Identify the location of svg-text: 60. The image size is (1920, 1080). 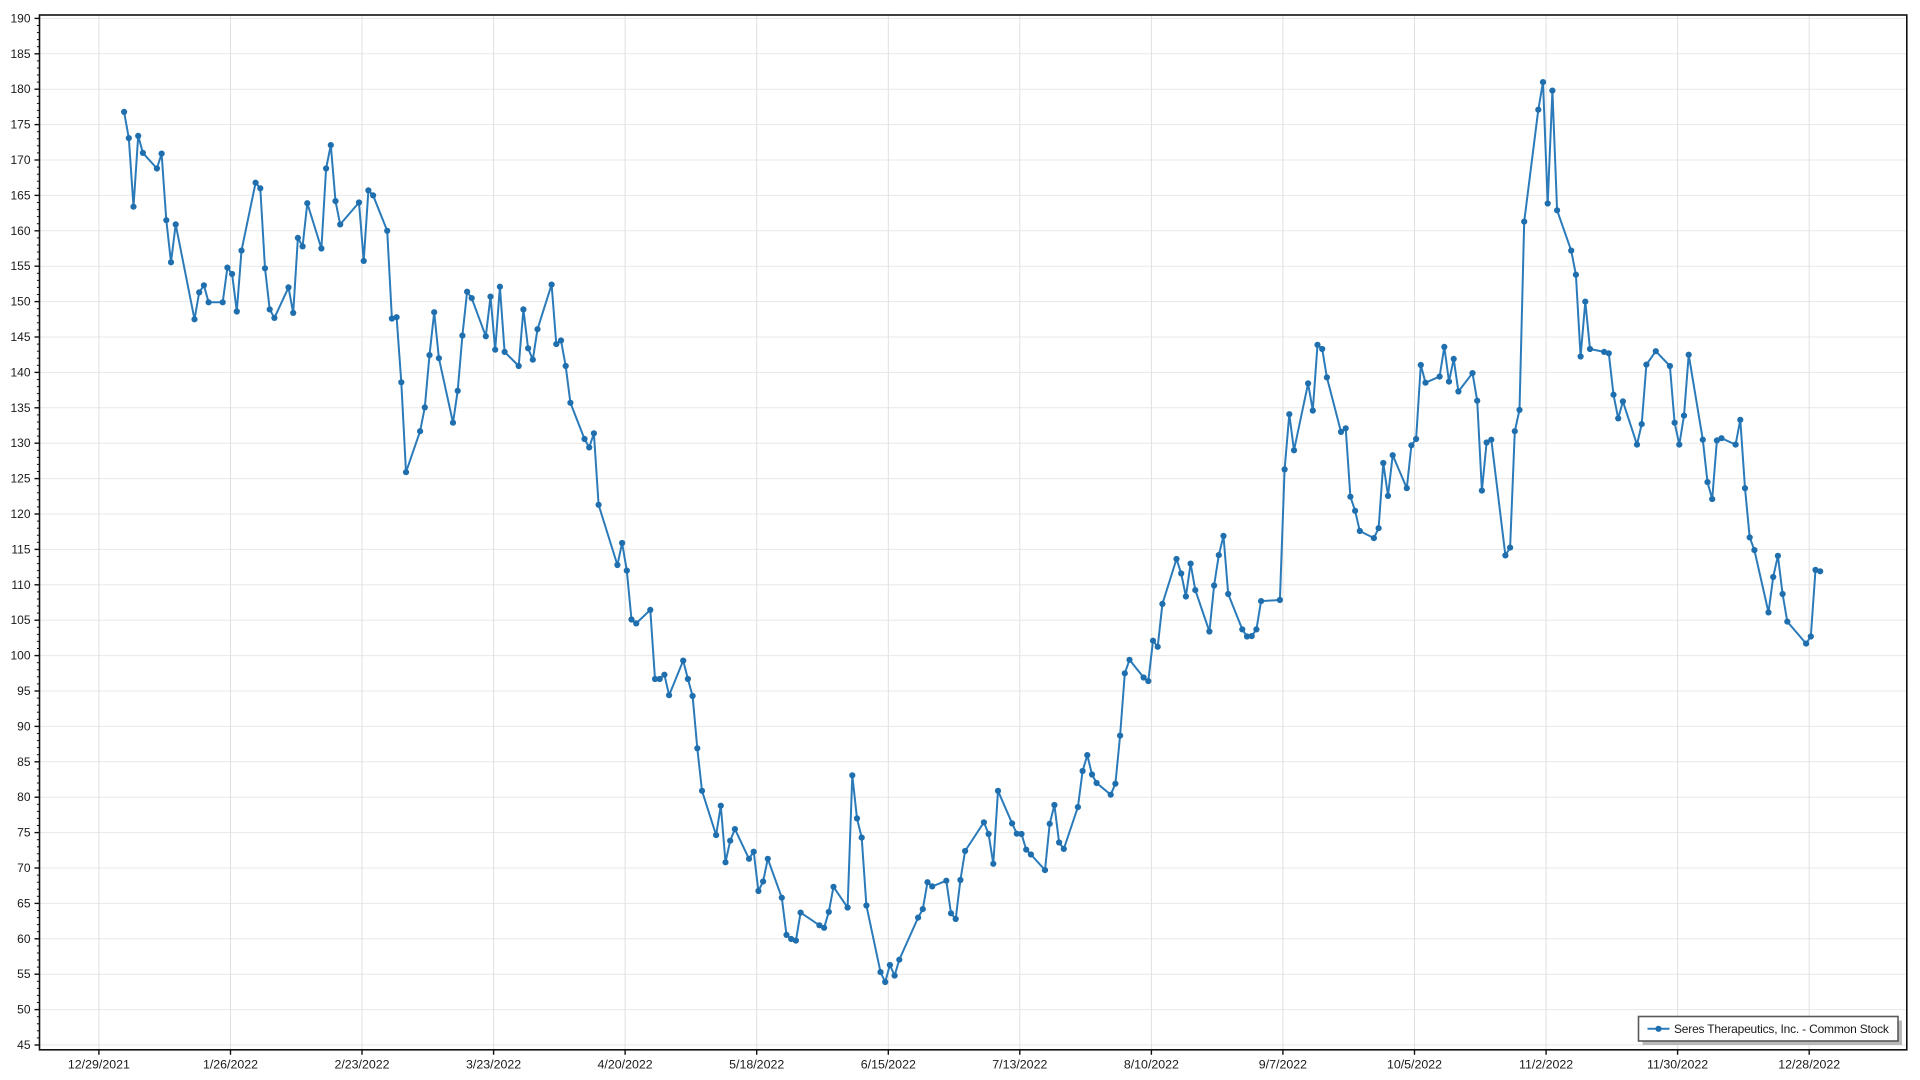
(24, 939).